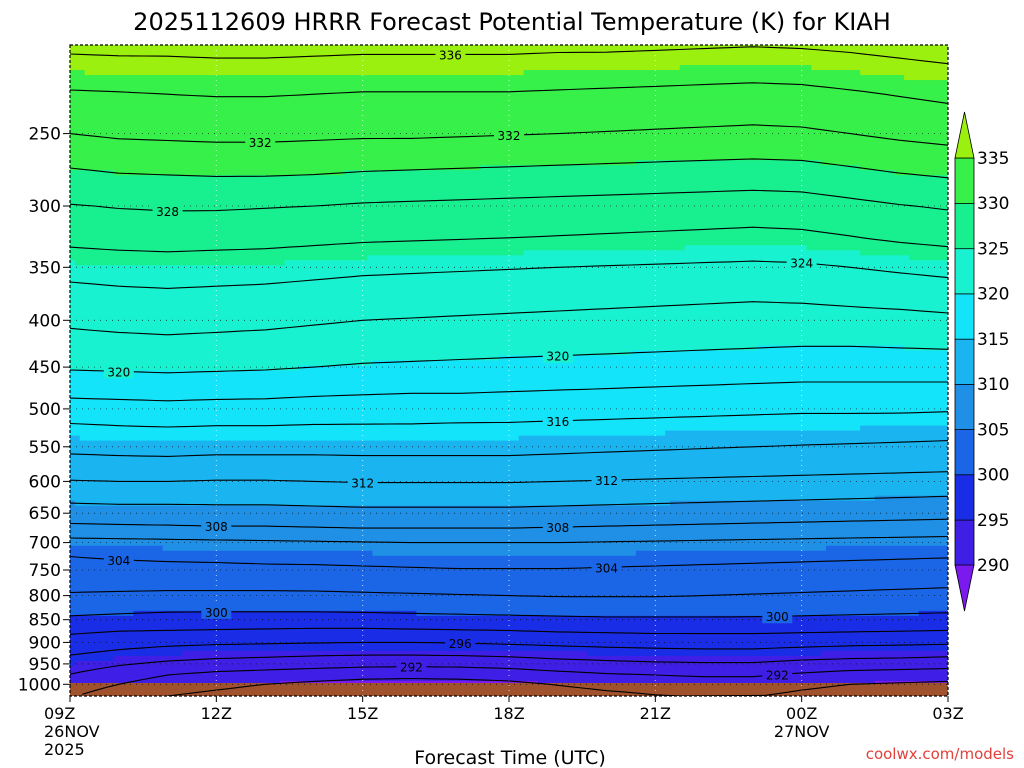  What do you see at coordinates (993, 385) in the screenshot?
I see `colorbar-label: 310` at bounding box center [993, 385].